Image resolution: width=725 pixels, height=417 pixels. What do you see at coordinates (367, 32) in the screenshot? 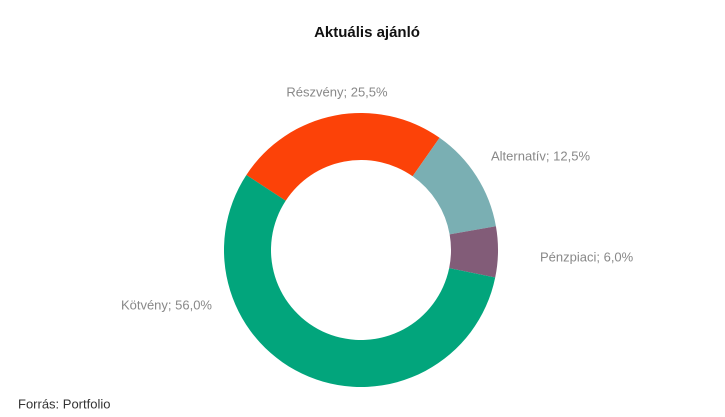
I see `chart-title: Aktuális ajánló` at bounding box center [367, 32].